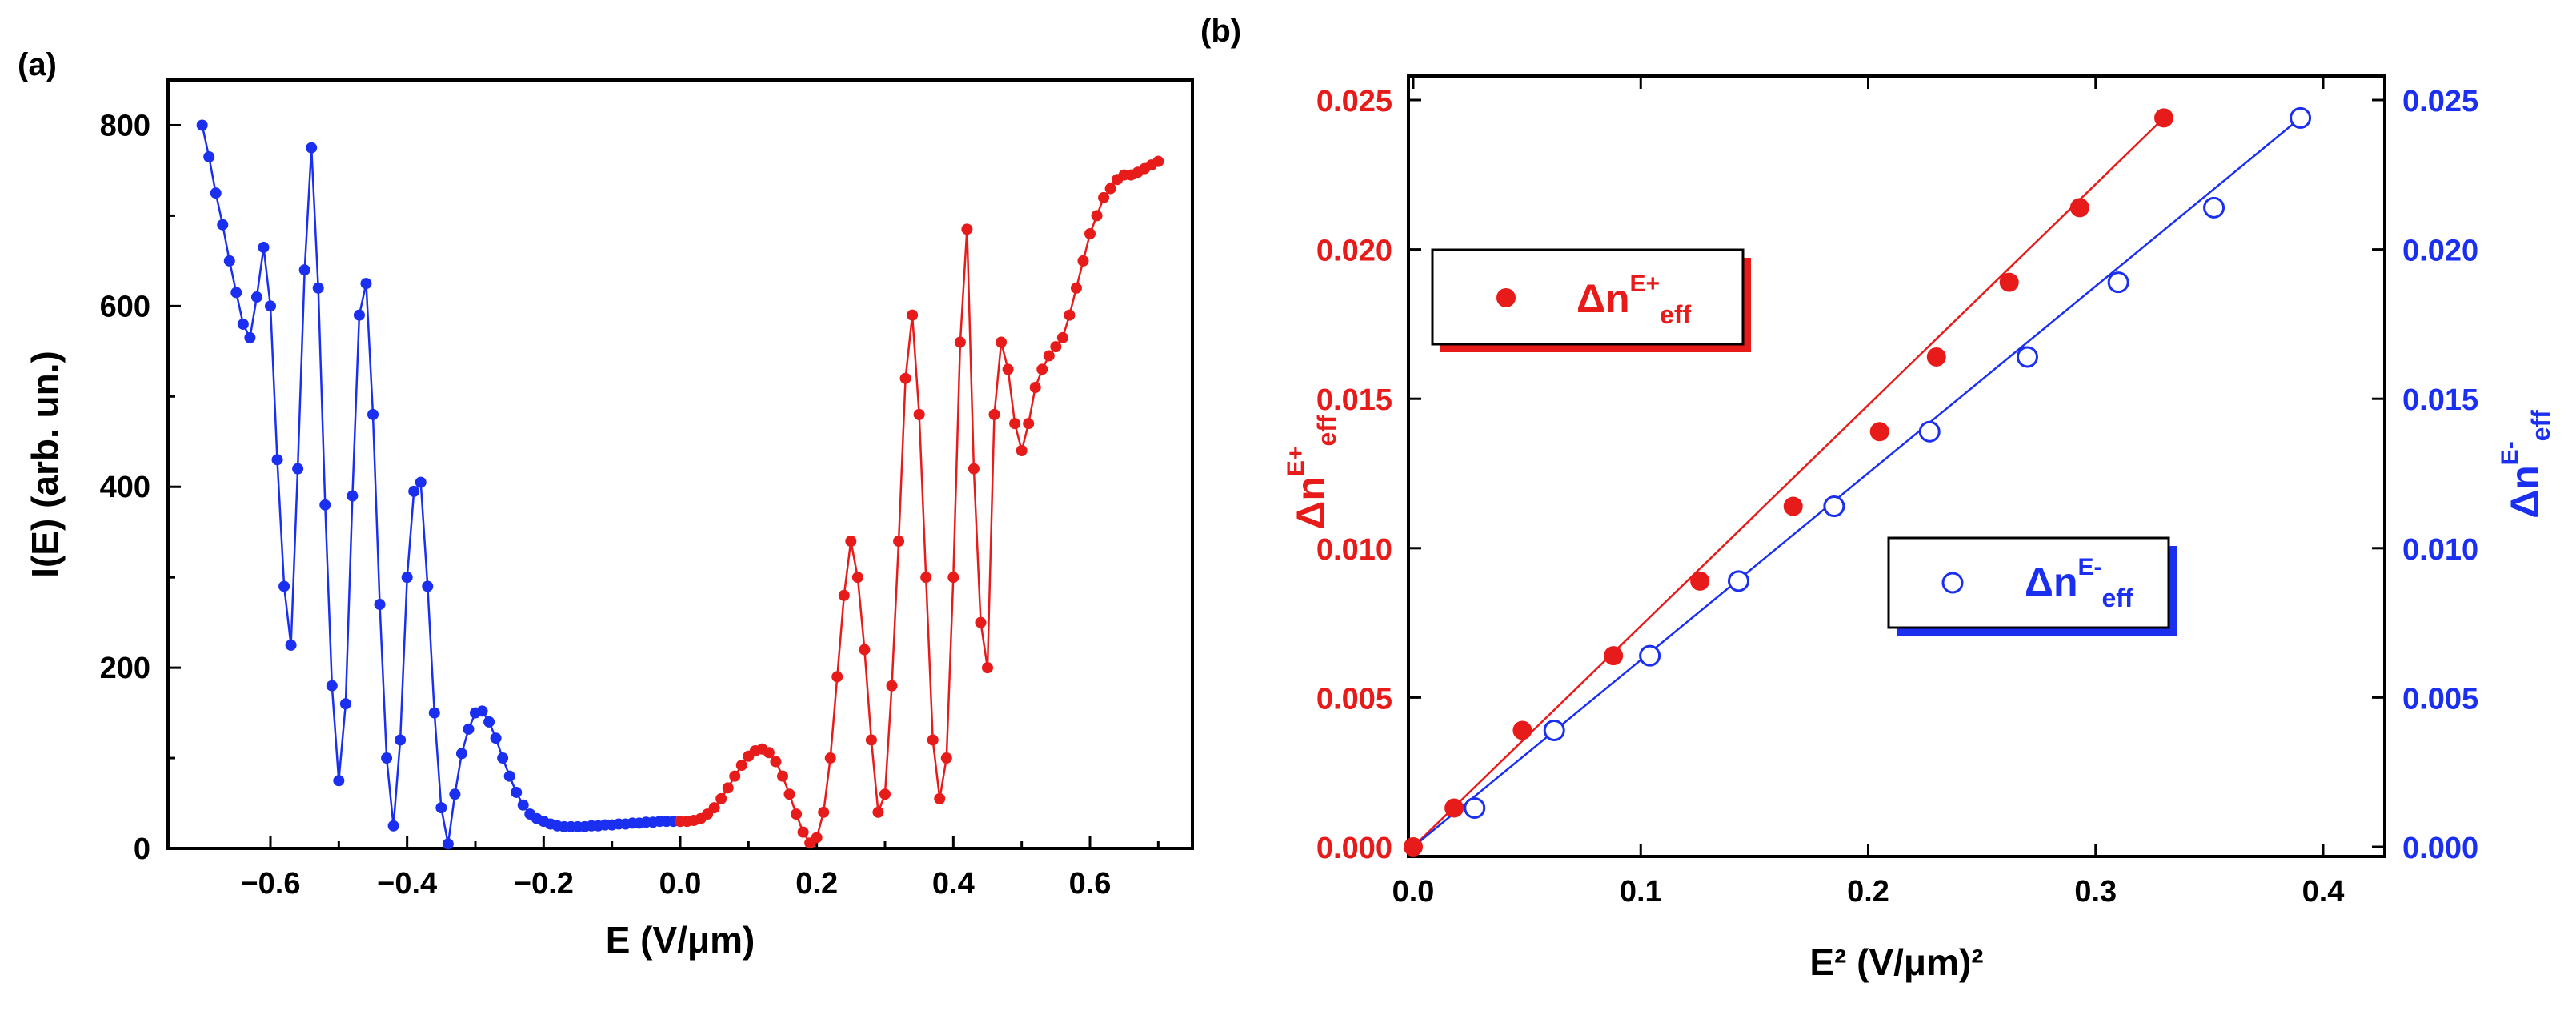  I want to click on panel-a-x-ticks: −0.6 −0.4 −0.2 0.0 0.2 0.4 0.6, so click(700, 868).